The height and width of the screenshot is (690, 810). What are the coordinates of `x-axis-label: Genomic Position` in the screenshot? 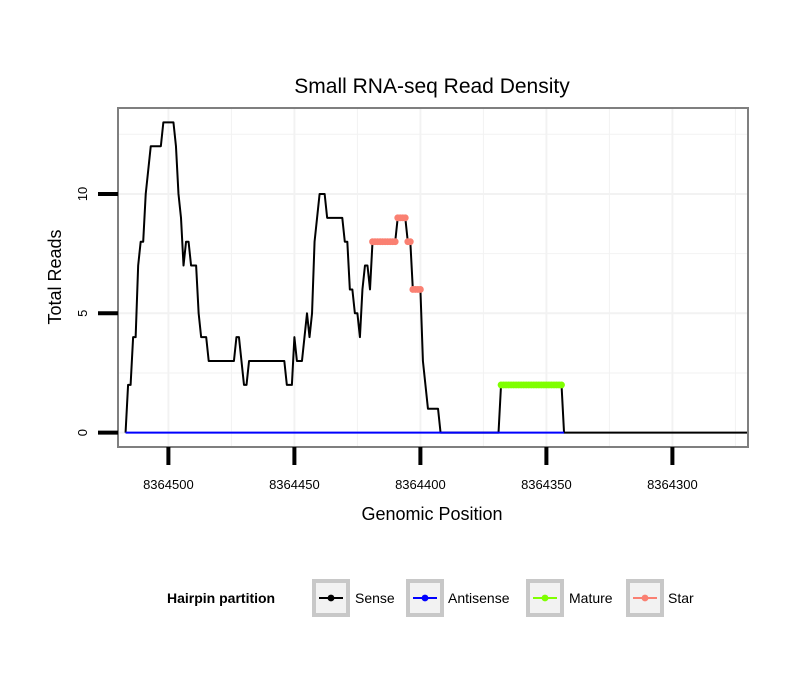 It's located at (431, 514).